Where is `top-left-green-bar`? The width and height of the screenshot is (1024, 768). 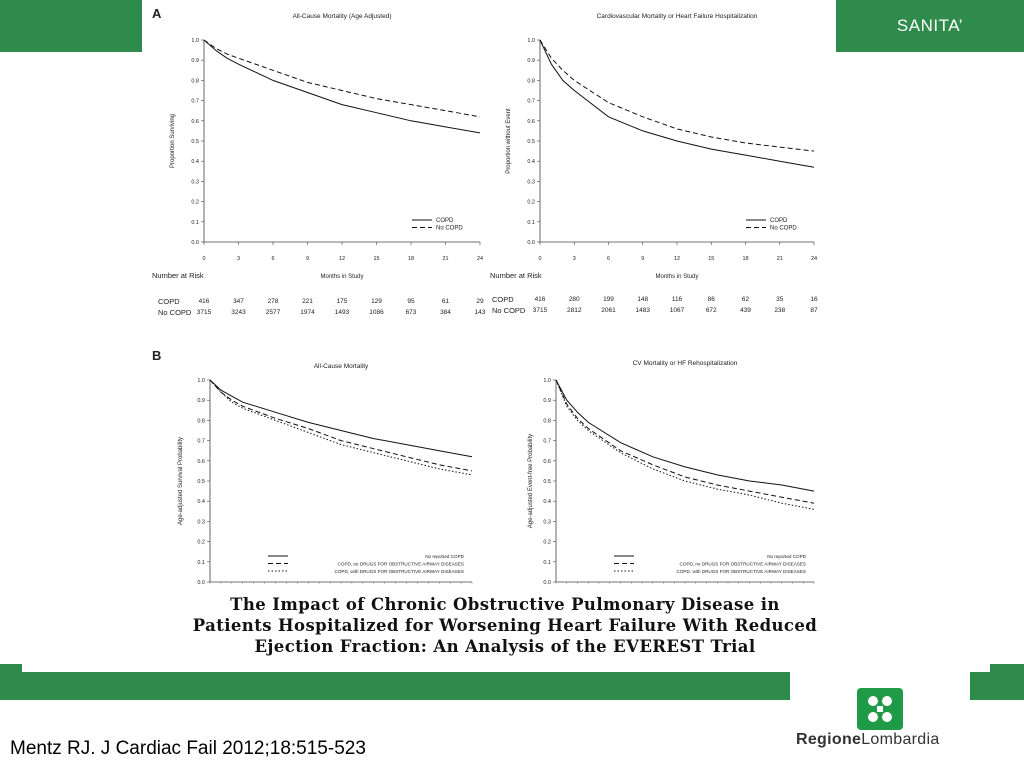 top-left-green-bar is located at coordinates (71, 26).